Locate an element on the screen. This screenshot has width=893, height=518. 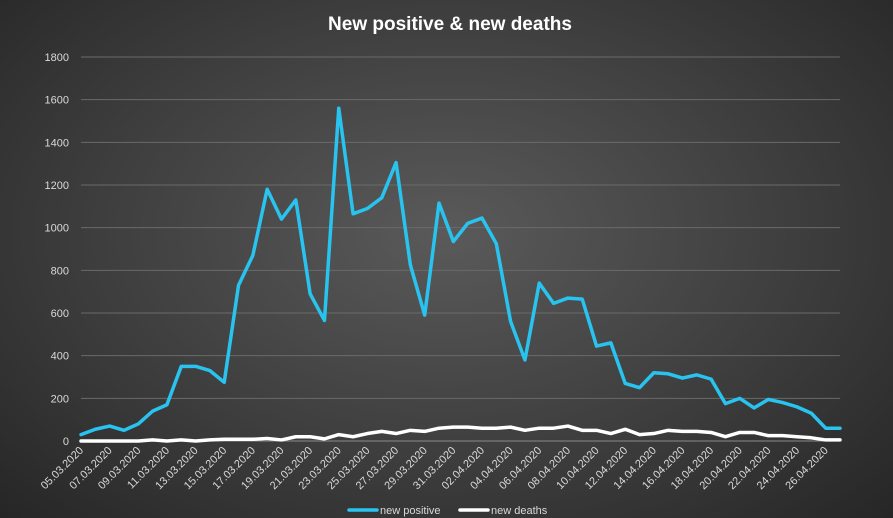
y-tick-label: 400 is located at coordinates (60, 357).